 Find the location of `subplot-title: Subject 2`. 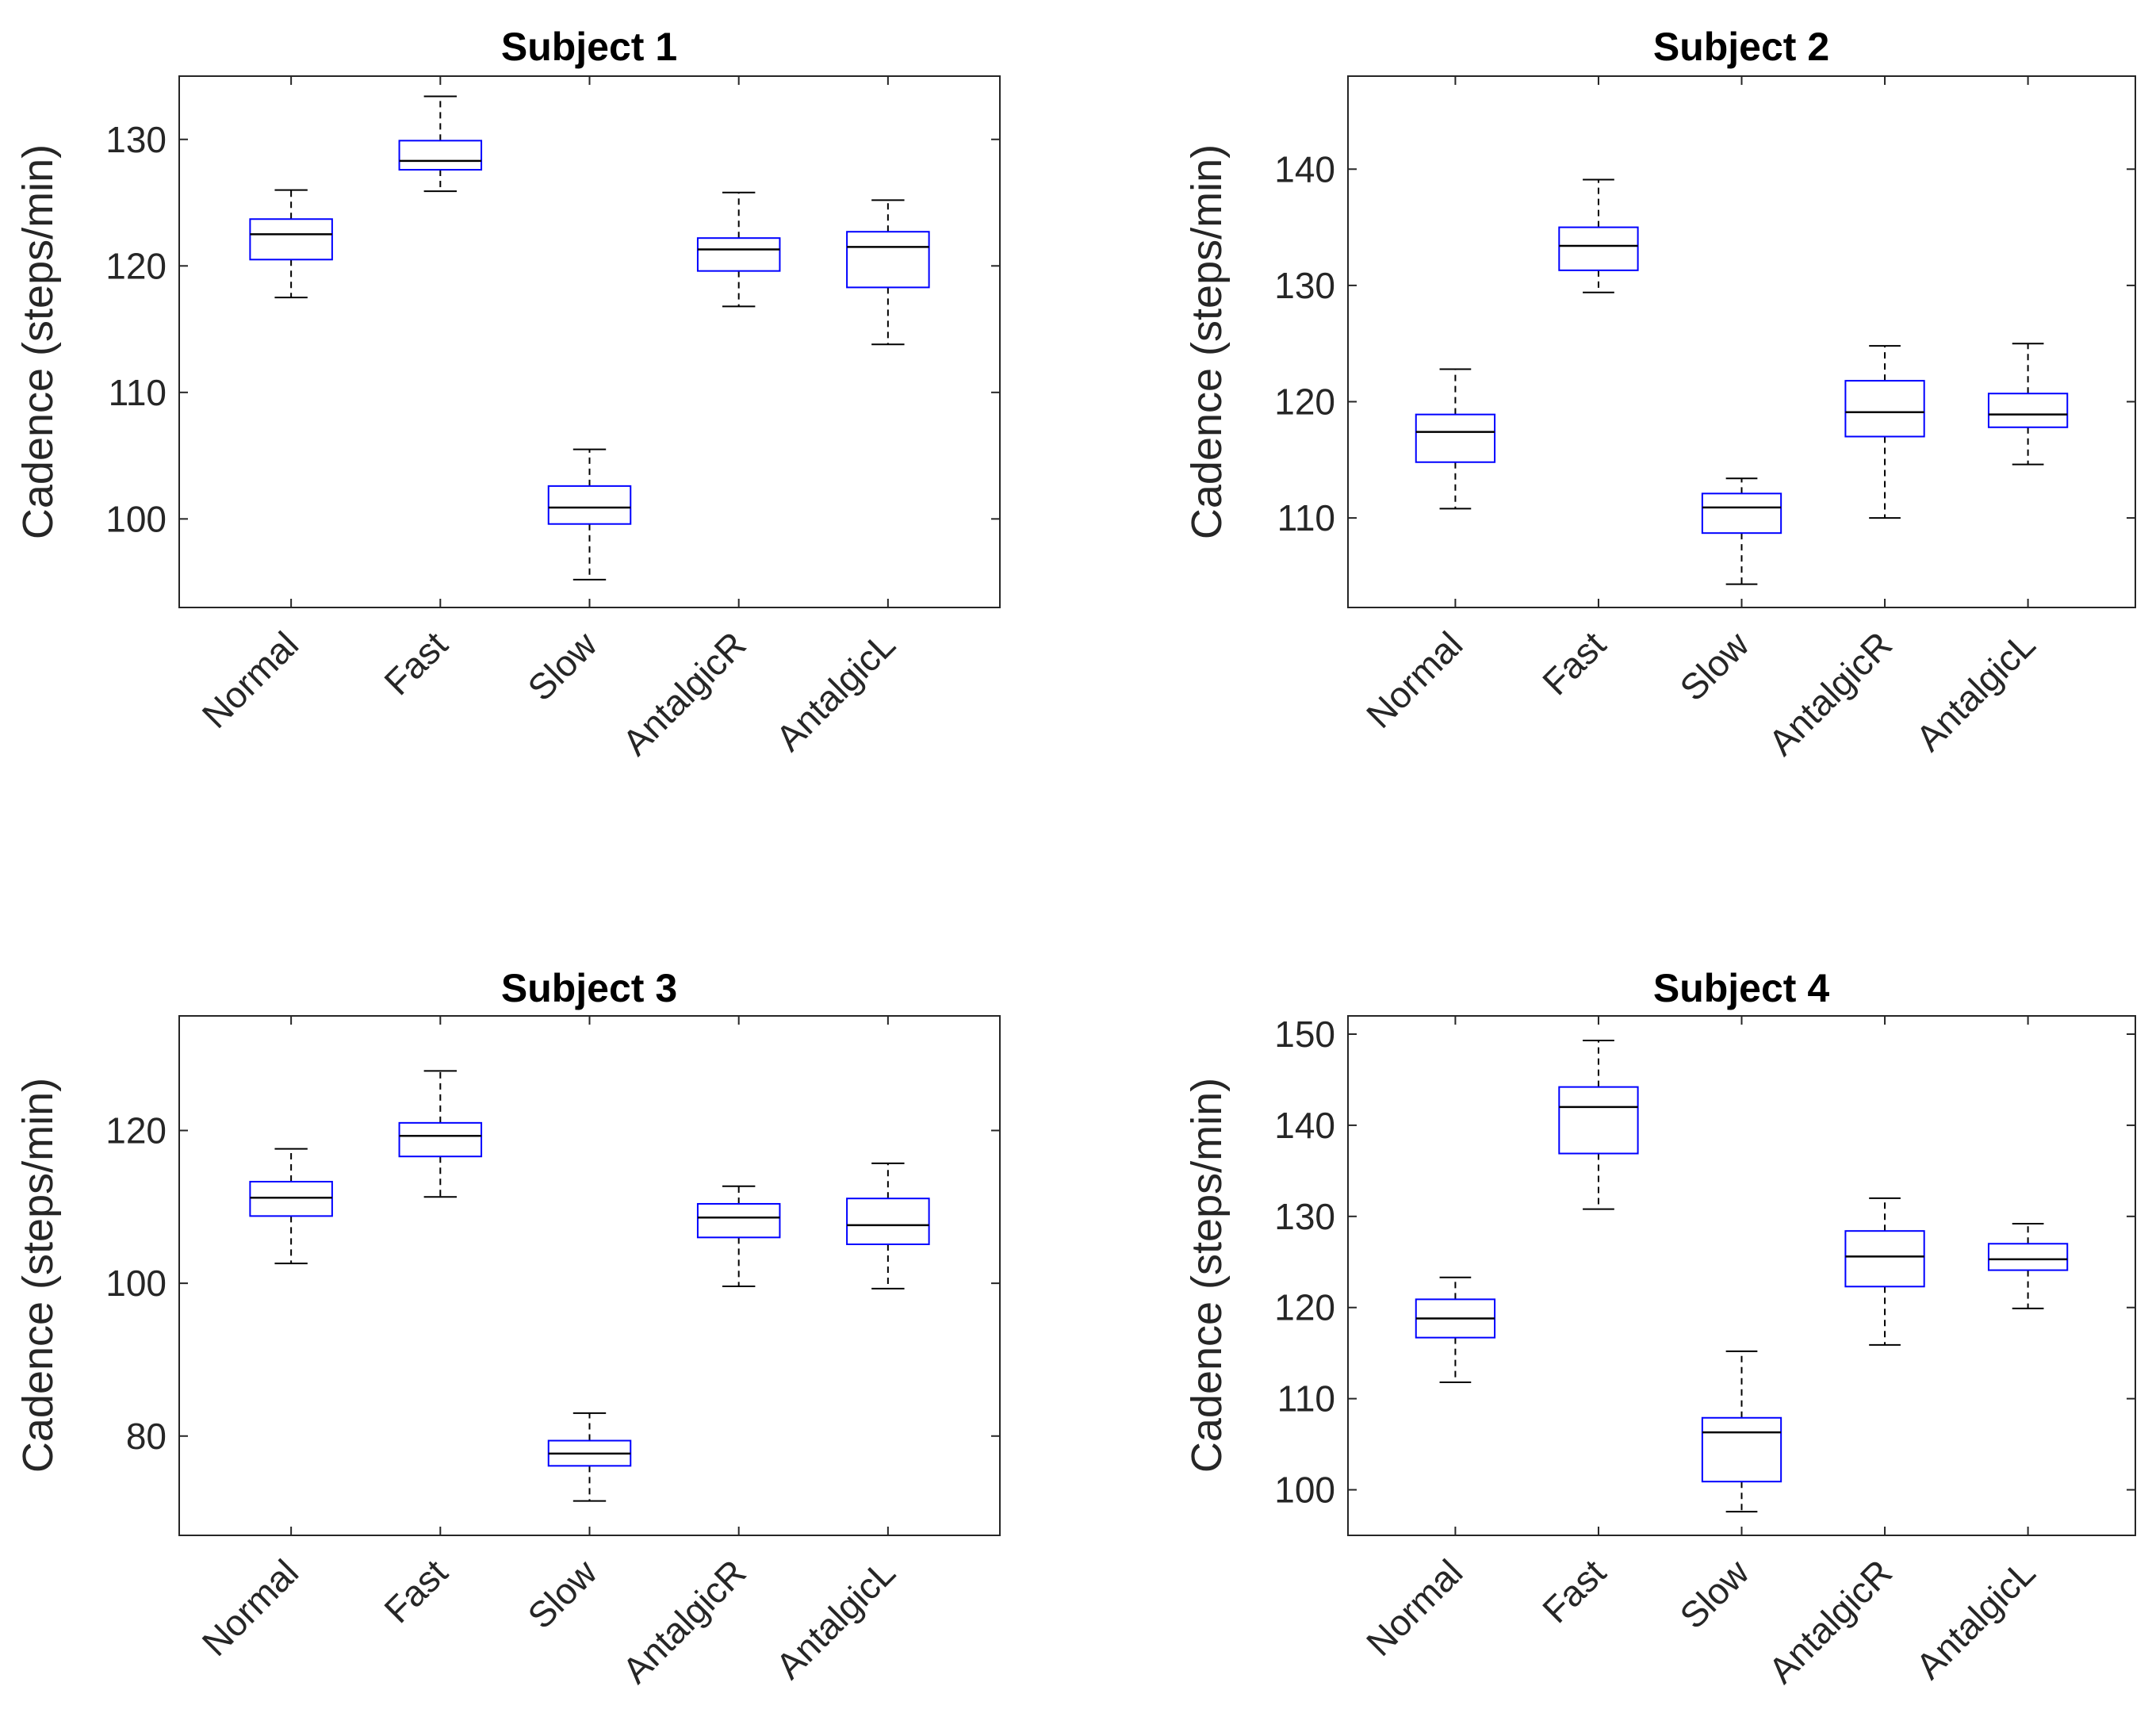

subplot-title: Subject 2 is located at coordinates (1741, 47).